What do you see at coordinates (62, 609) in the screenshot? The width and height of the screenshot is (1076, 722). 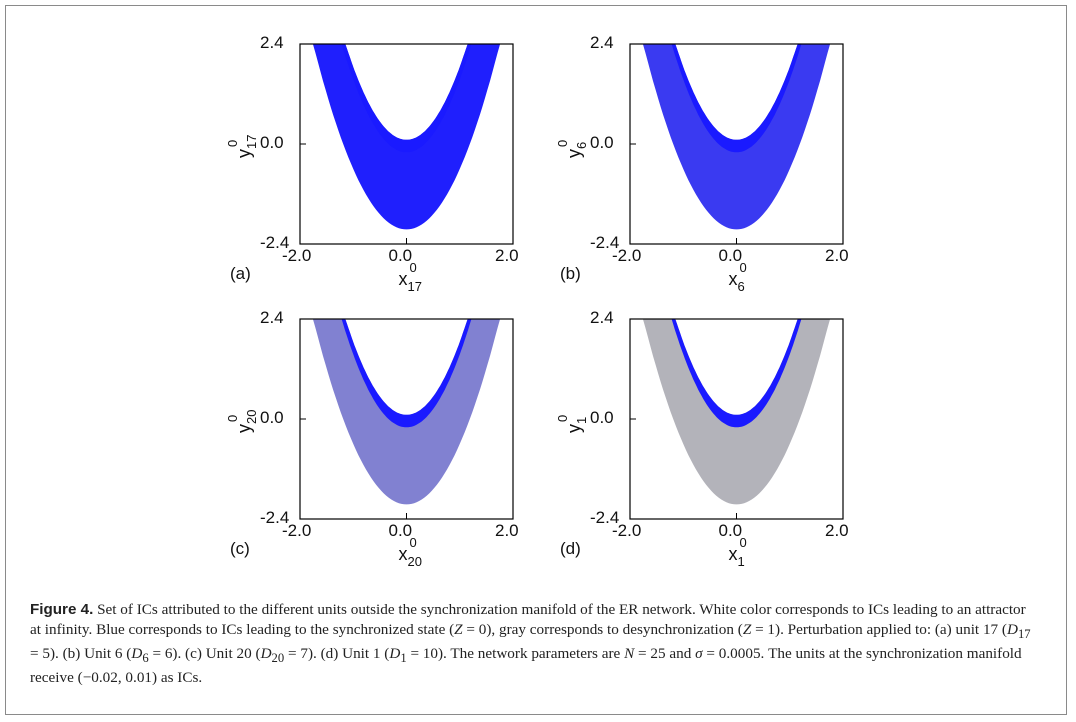 I see `caption-title: Figure 4.` at bounding box center [62, 609].